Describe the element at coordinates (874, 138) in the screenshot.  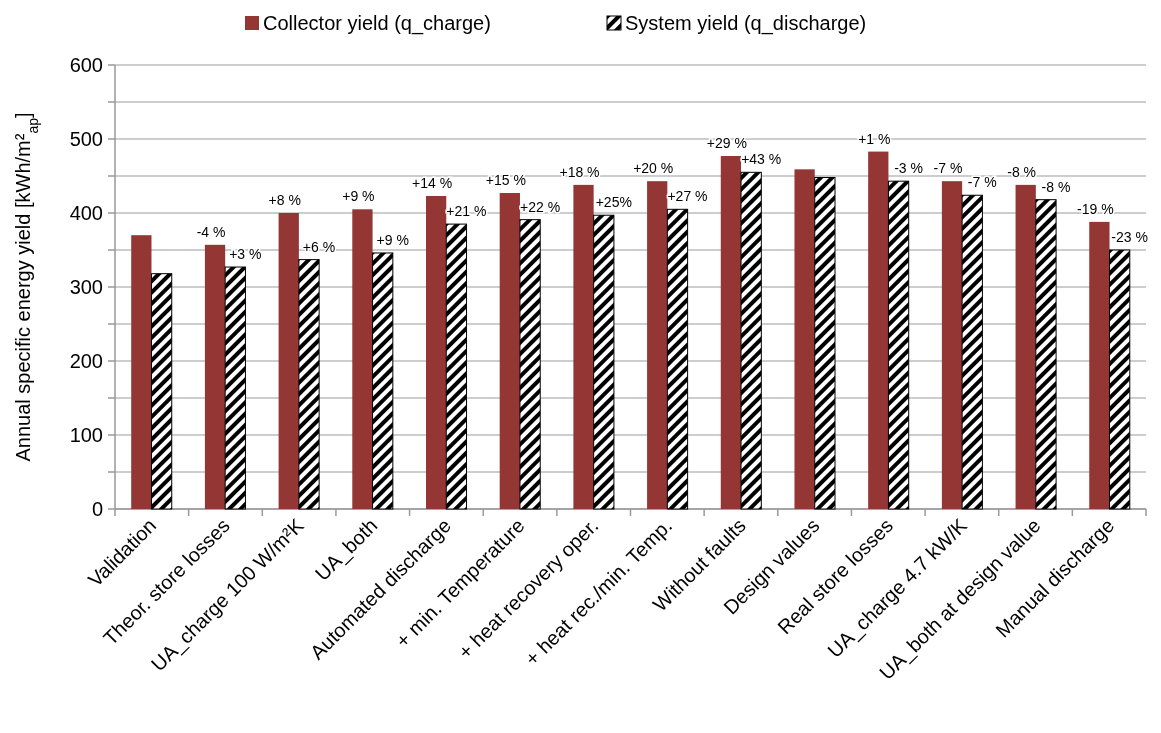
I see `annotation: +1 %` at that location.